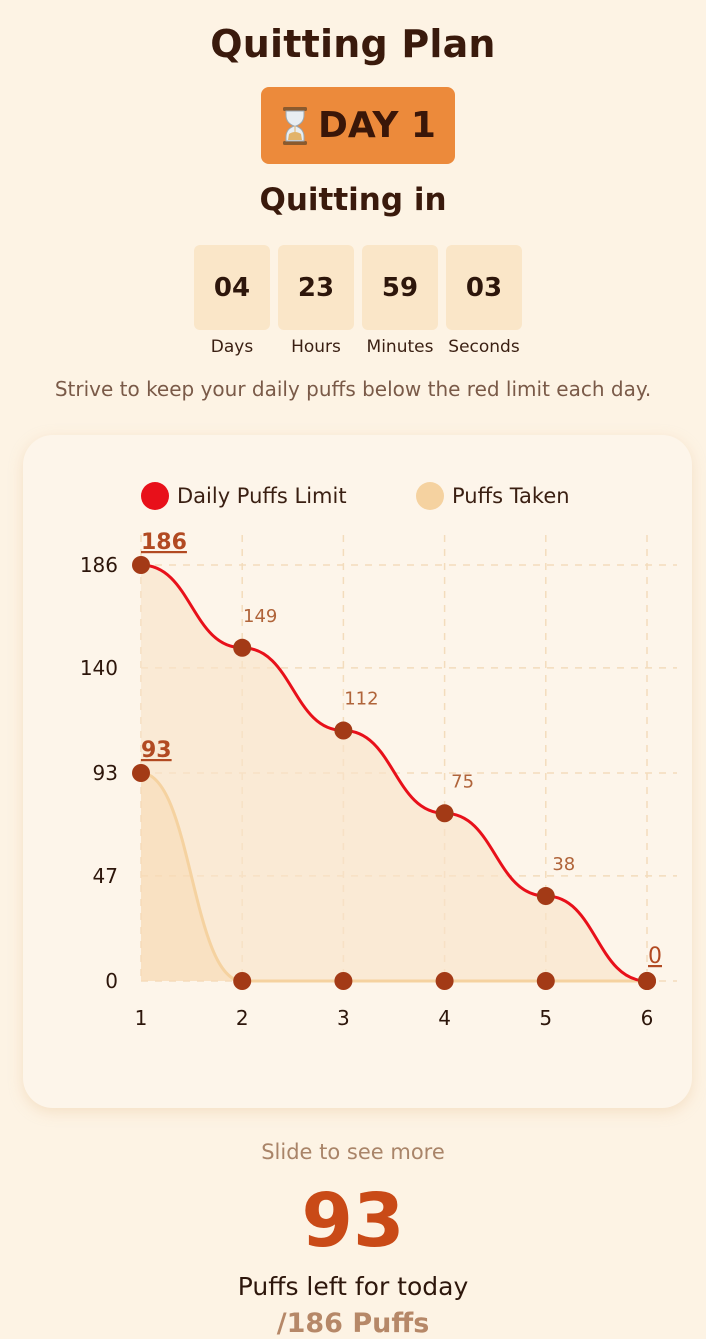  Describe the element at coordinates (164, 542) in the screenshot. I see `limit-value-label: 186` at that location.